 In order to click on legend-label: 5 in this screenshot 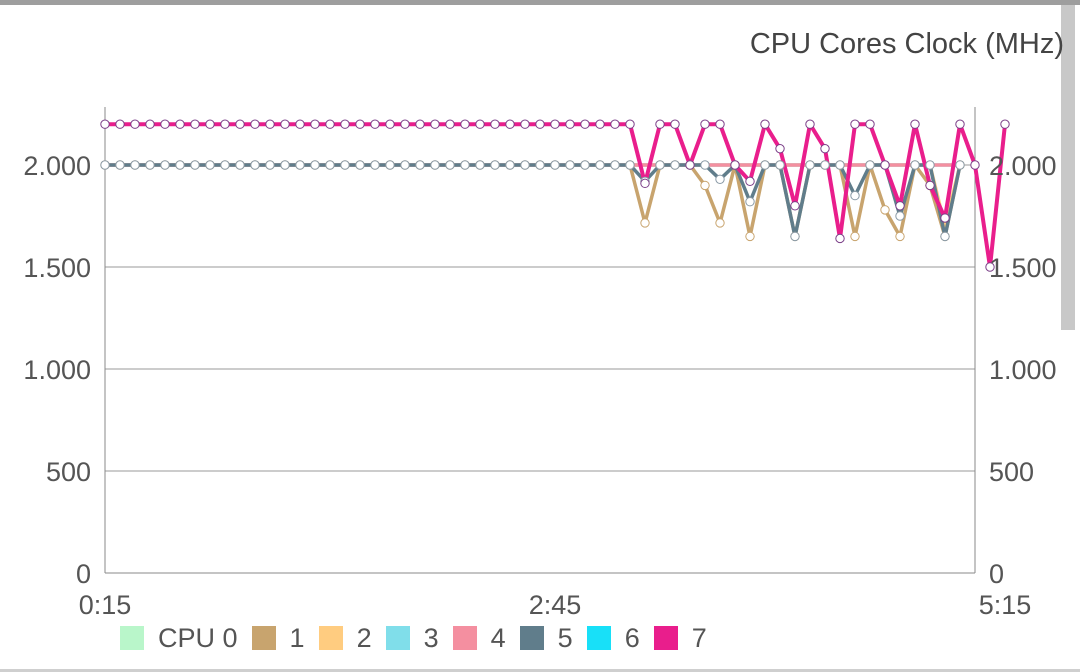, I will do `click(565, 637)`.